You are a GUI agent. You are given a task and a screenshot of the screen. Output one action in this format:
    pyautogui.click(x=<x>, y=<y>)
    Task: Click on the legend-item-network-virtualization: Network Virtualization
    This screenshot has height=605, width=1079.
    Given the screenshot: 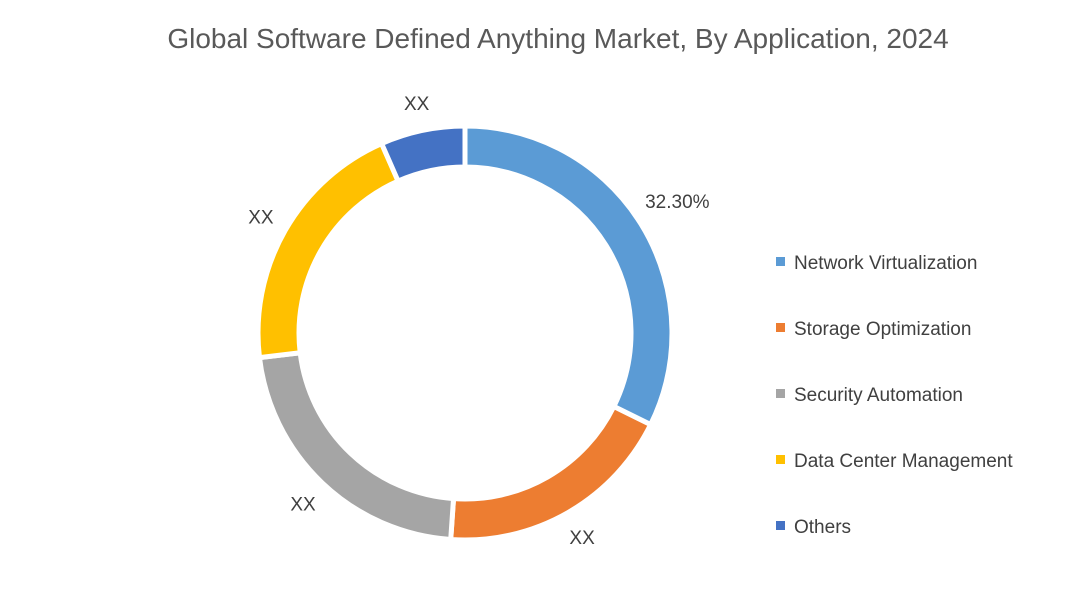 What is the action you would take?
    pyautogui.click(x=885, y=263)
    